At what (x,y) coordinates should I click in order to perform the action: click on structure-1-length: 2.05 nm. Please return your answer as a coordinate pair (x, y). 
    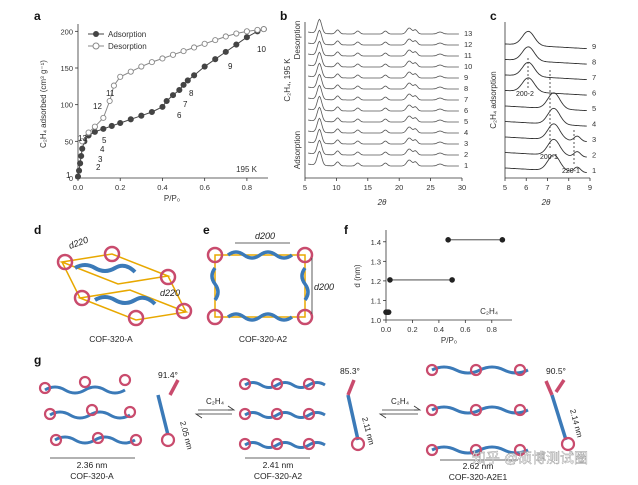
    Looking at the image, I should click on (186, 435).